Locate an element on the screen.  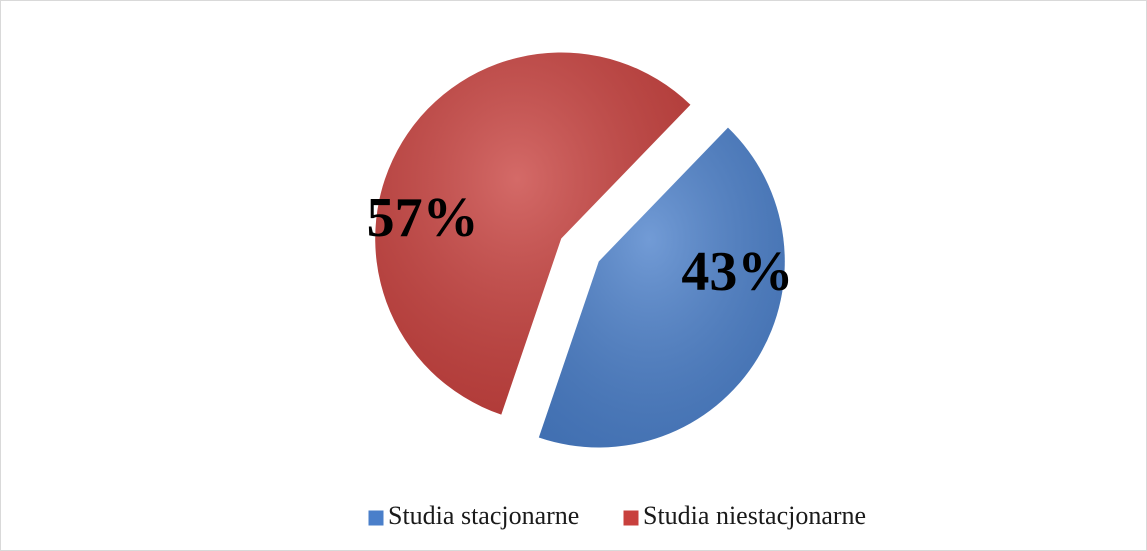
legend-label: Studia stacjonarne is located at coordinates (483, 515).